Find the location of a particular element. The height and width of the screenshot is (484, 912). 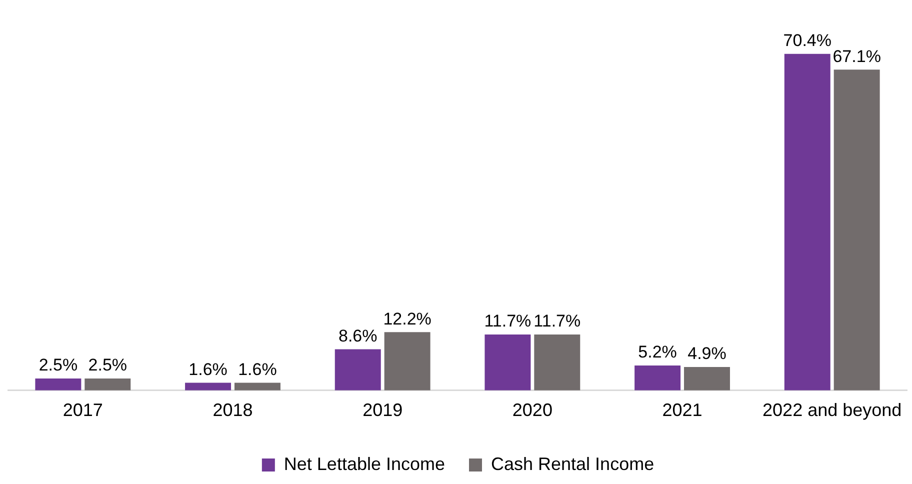

data-label: 12.2% is located at coordinates (407, 318).